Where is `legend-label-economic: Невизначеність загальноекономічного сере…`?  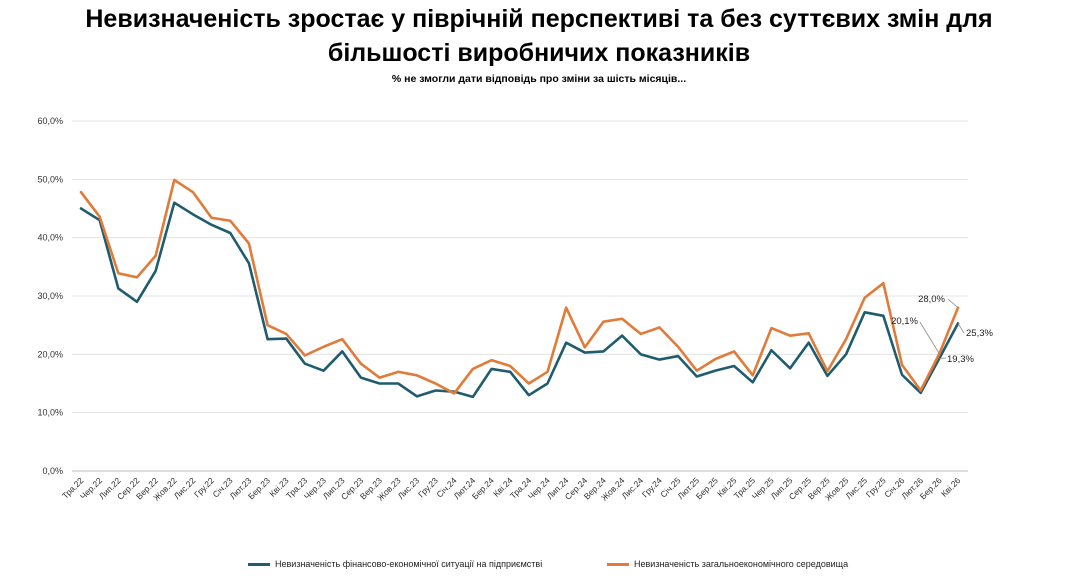 legend-label-economic: Невизначеність загальноекономічного сере… is located at coordinates (741, 564).